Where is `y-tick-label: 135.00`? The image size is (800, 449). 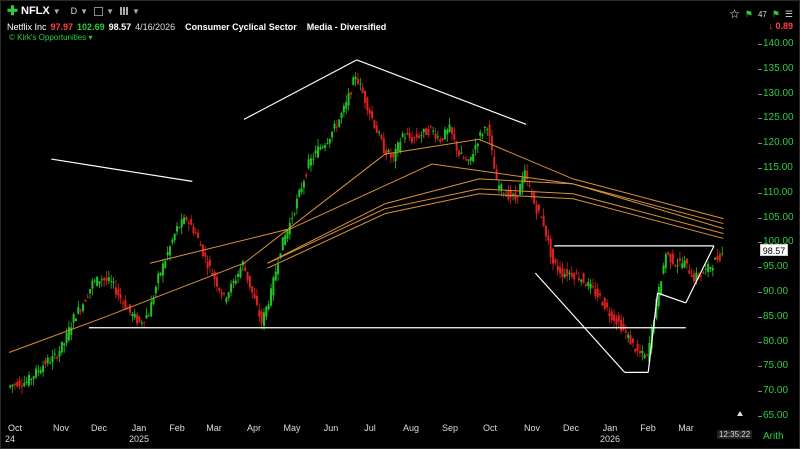
y-tick-label: 135.00 is located at coordinates (776, 68).